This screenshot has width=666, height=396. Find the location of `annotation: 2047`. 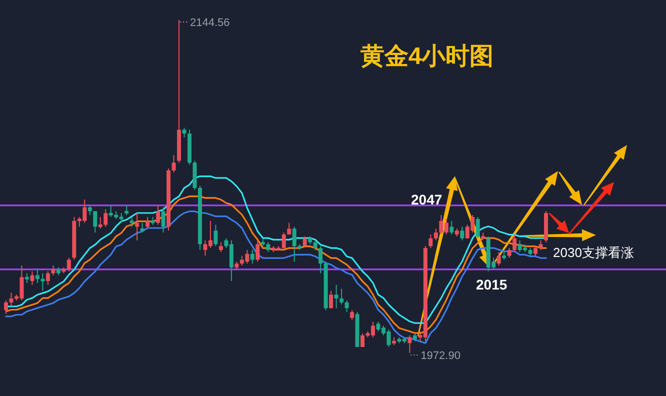

annotation: 2047 is located at coordinates (426, 199).